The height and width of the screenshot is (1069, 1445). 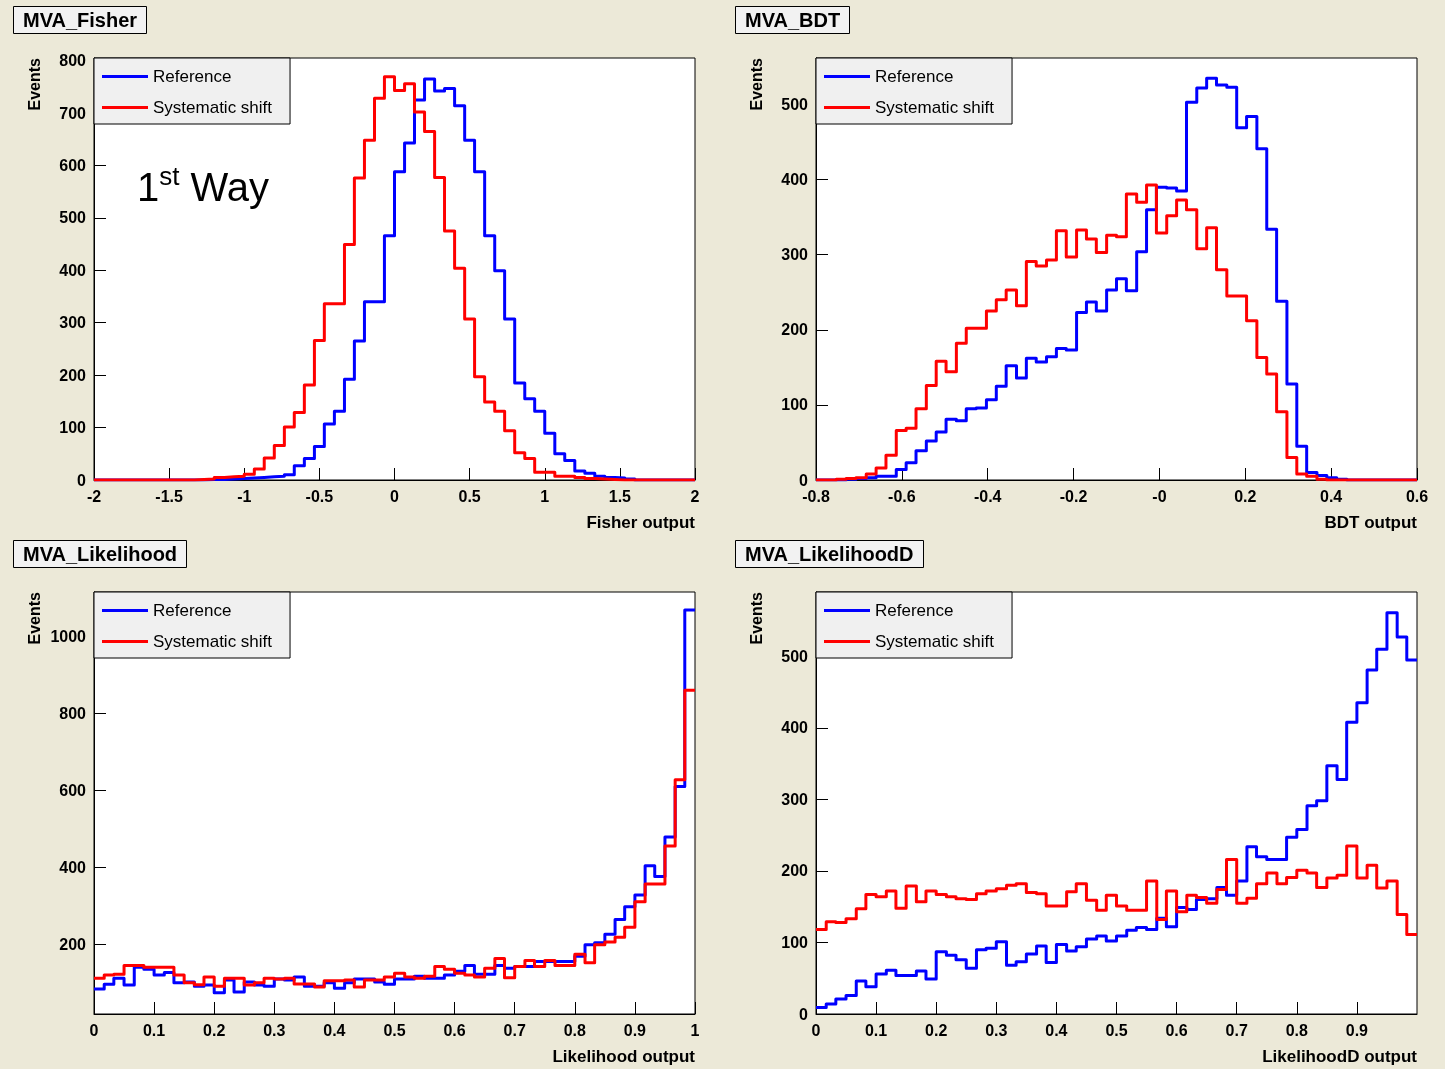 What do you see at coordinates (816, 496) in the screenshot?
I see `x-tick-label: -0.8` at bounding box center [816, 496].